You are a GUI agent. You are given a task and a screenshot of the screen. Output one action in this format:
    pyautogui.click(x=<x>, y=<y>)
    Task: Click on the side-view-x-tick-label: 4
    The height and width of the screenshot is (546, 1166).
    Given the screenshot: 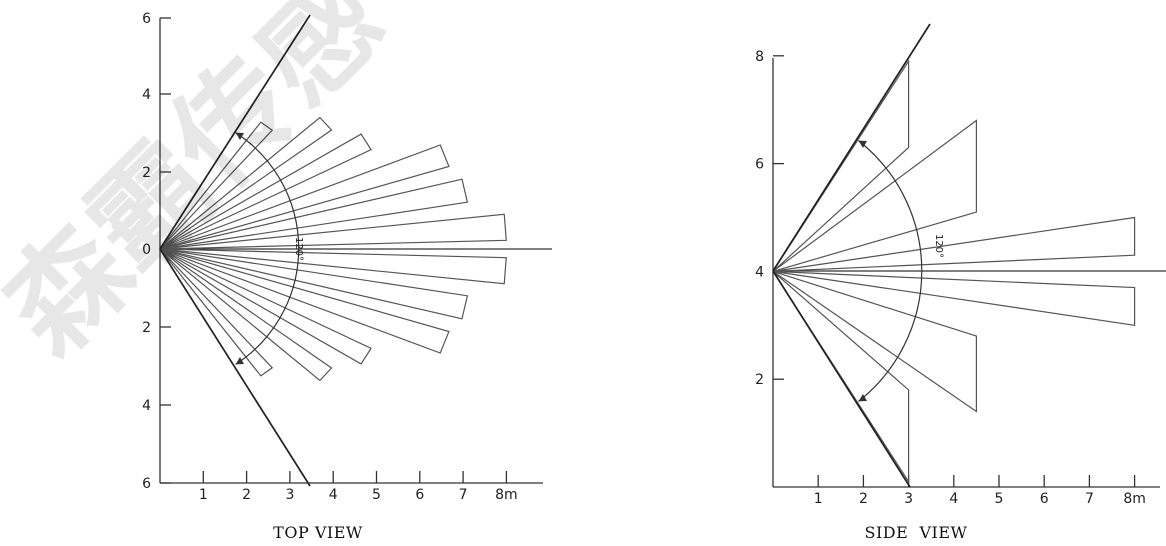 What is the action you would take?
    pyautogui.click(x=953, y=499)
    